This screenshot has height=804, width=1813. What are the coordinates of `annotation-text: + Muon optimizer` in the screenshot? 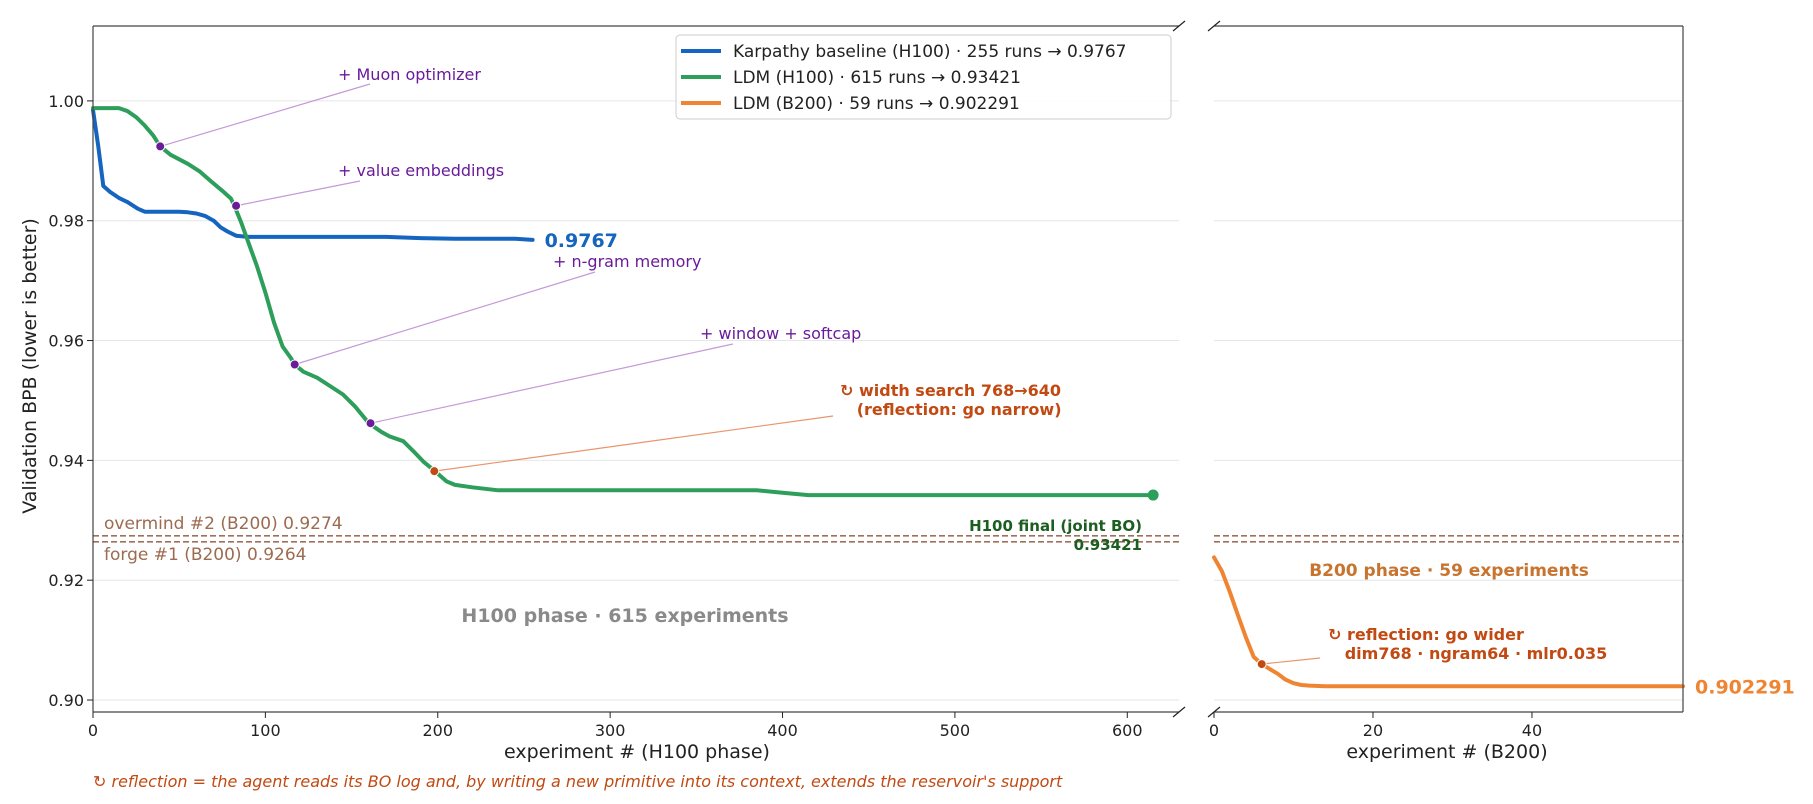 It's located at (409, 74).